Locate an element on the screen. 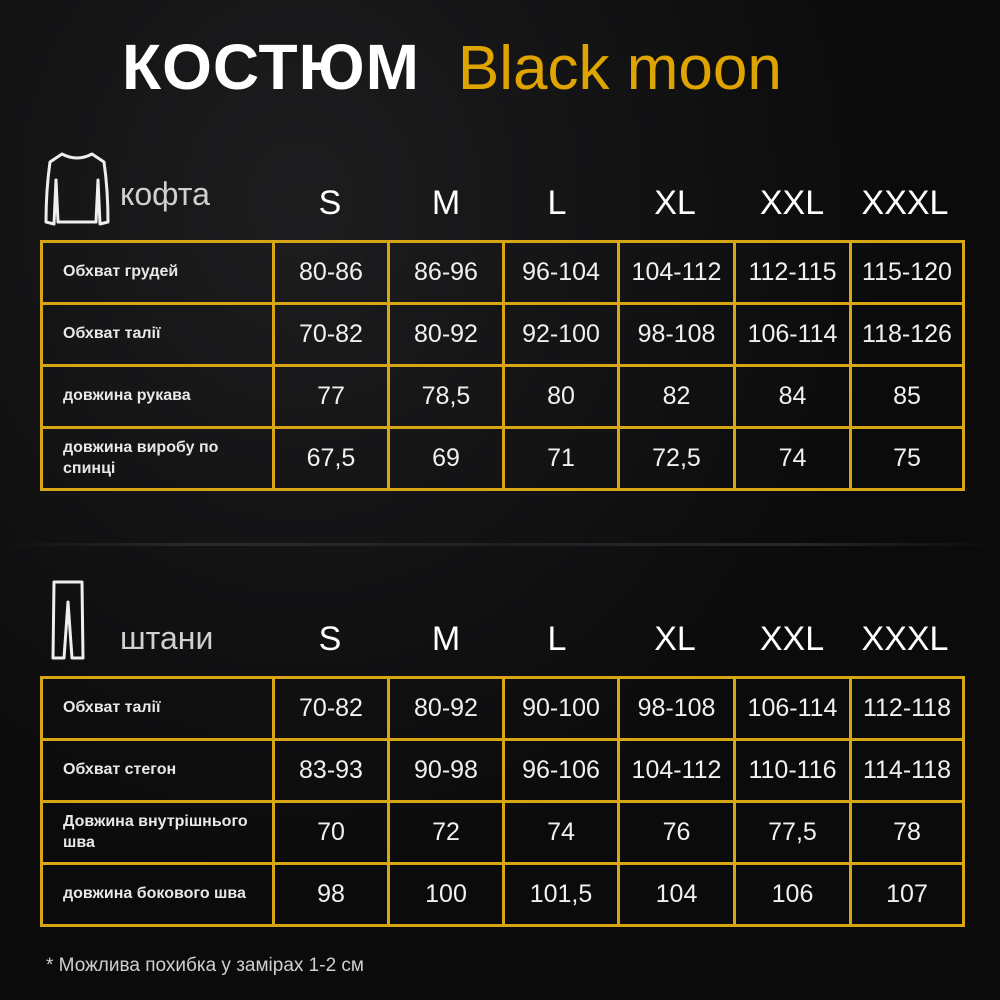 This screenshot has height=1000, width=1000. row-label: Обхват грудей is located at coordinates (157, 272).